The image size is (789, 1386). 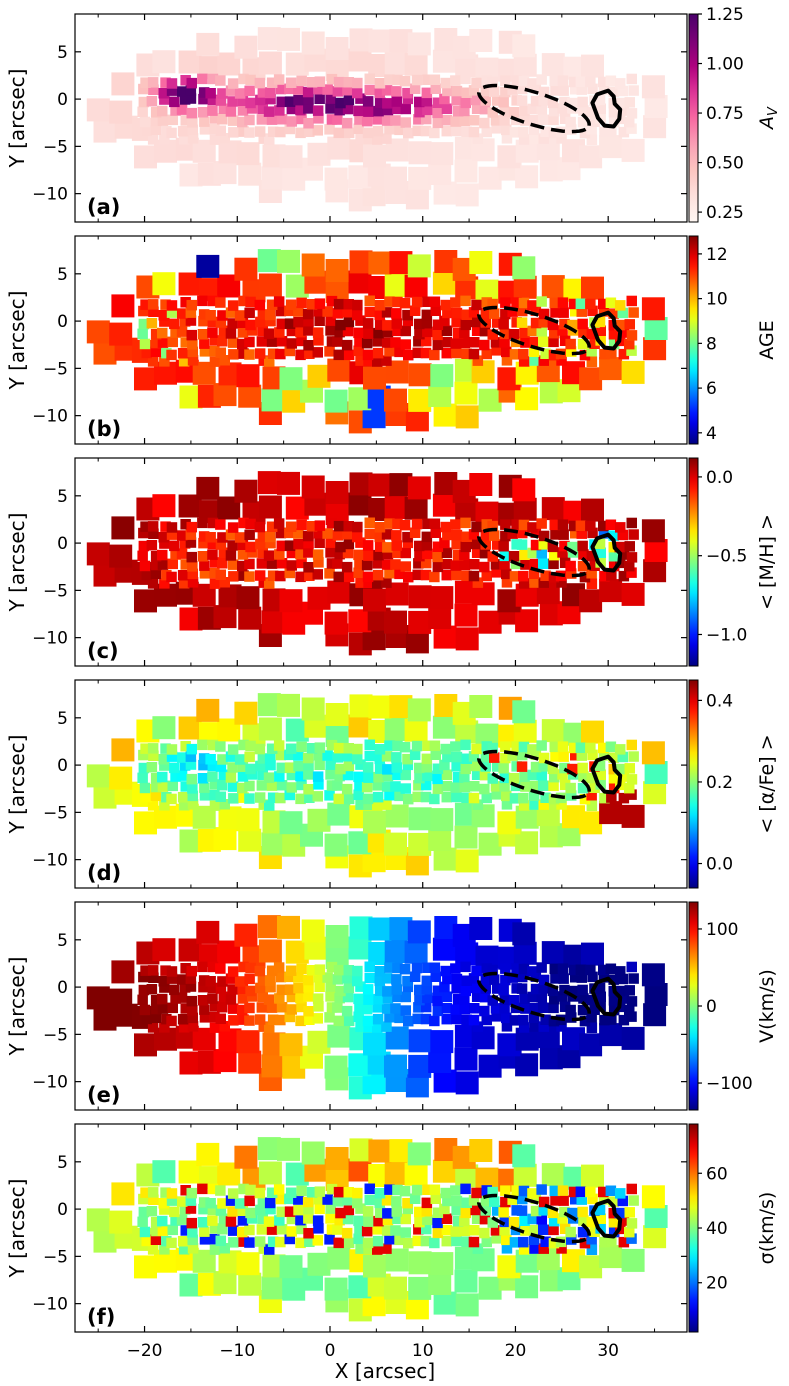 What do you see at coordinates (50, 1305) in the screenshot?
I see `y-tick-label: −10` at bounding box center [50, 1305].